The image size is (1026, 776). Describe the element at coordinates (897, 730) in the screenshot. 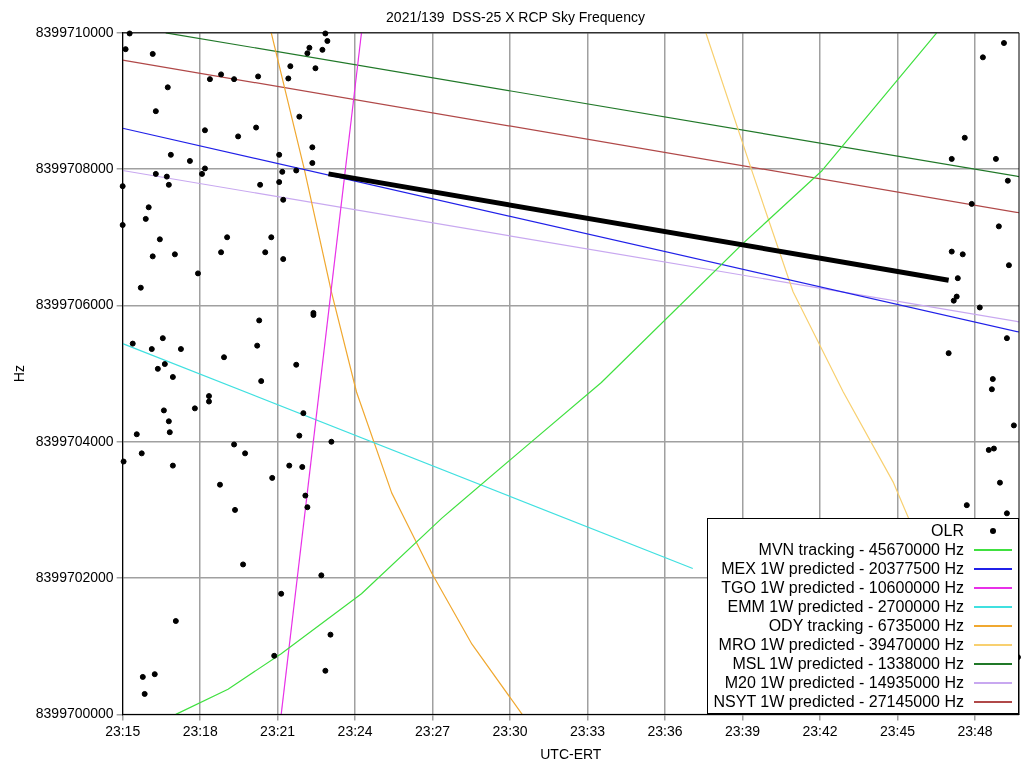

I see `x-tick-label: 23:45` at that location.